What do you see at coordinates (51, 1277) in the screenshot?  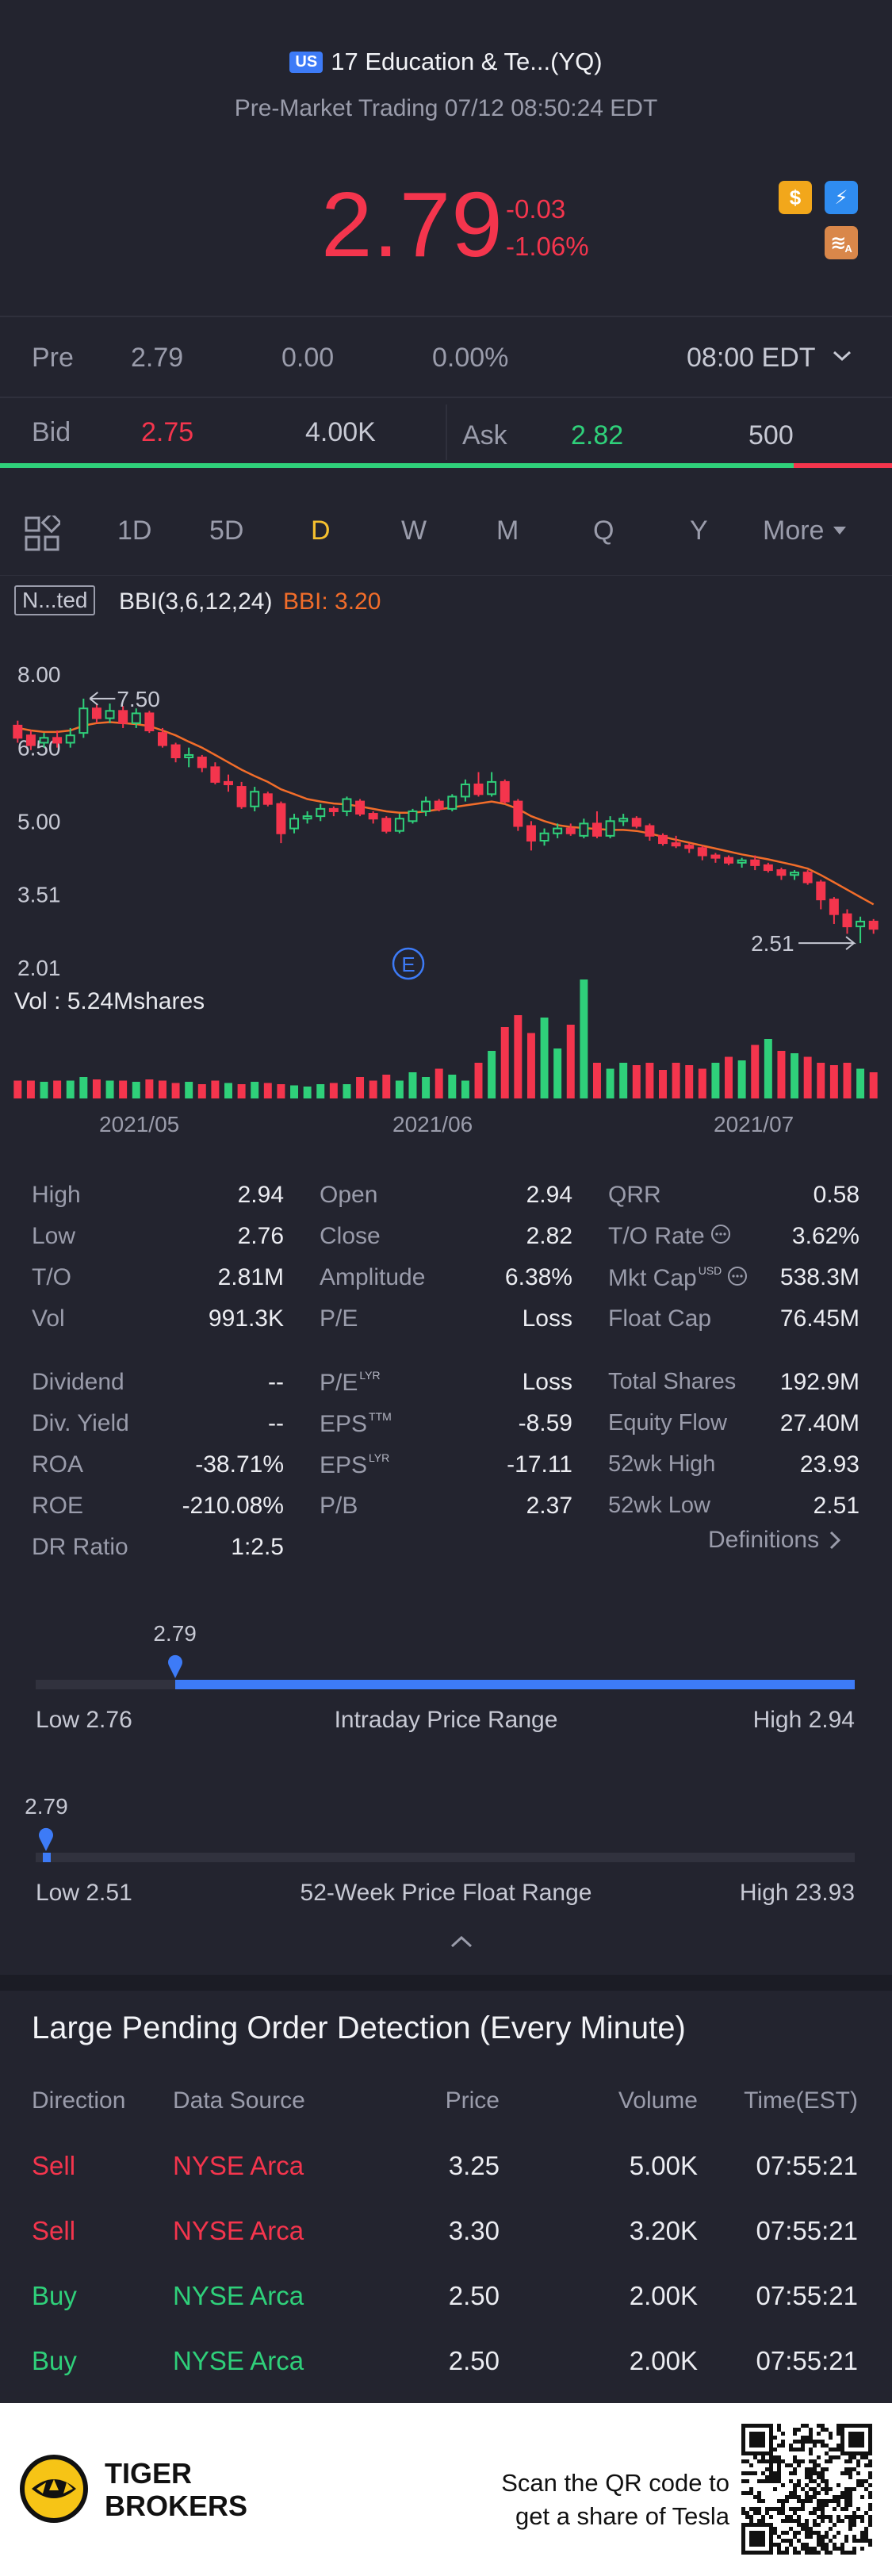 I see `stat-label: T/O` at bounding box center [51, 1277].